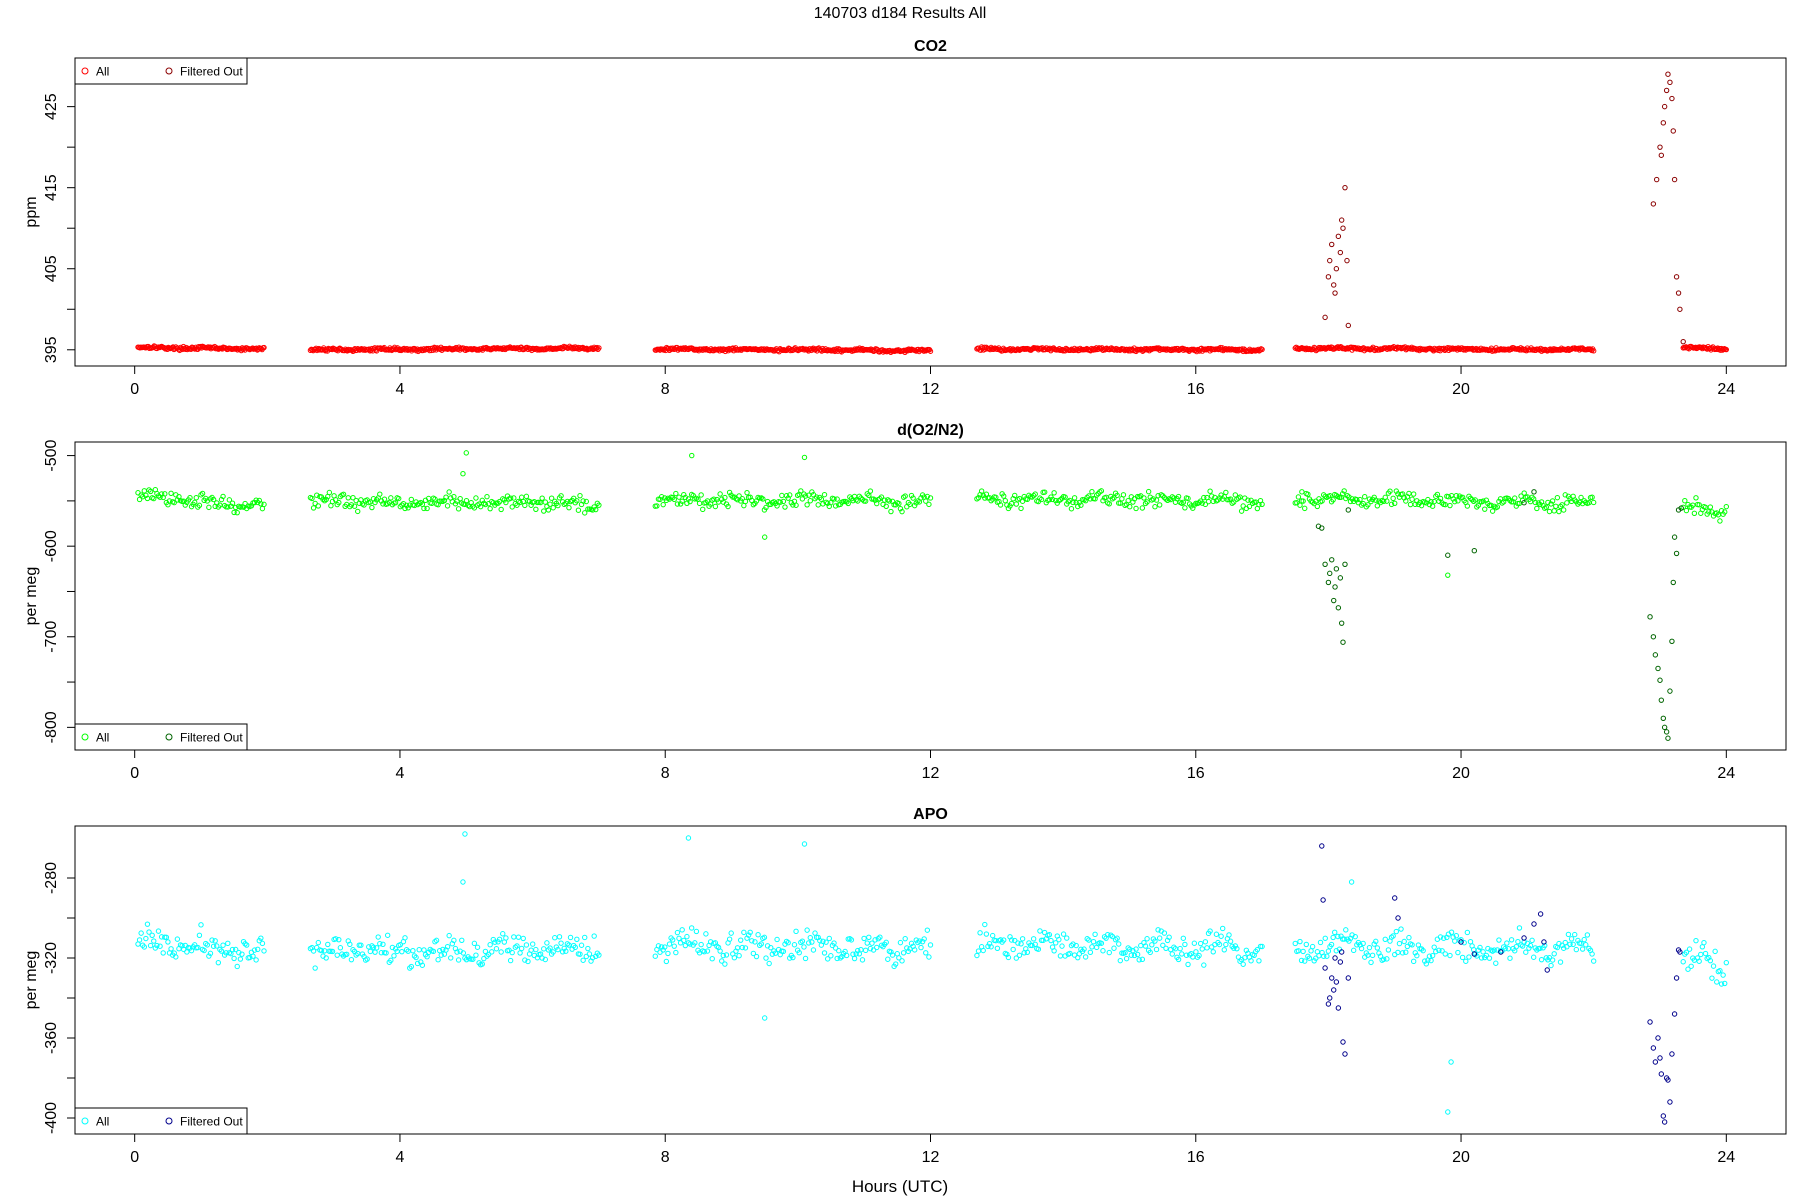 This screenshot has height=1200, width=1800. Describe the element at coordinates (1726, 1157) in the screenshot. I see `x-tick-label: 24` at that location.